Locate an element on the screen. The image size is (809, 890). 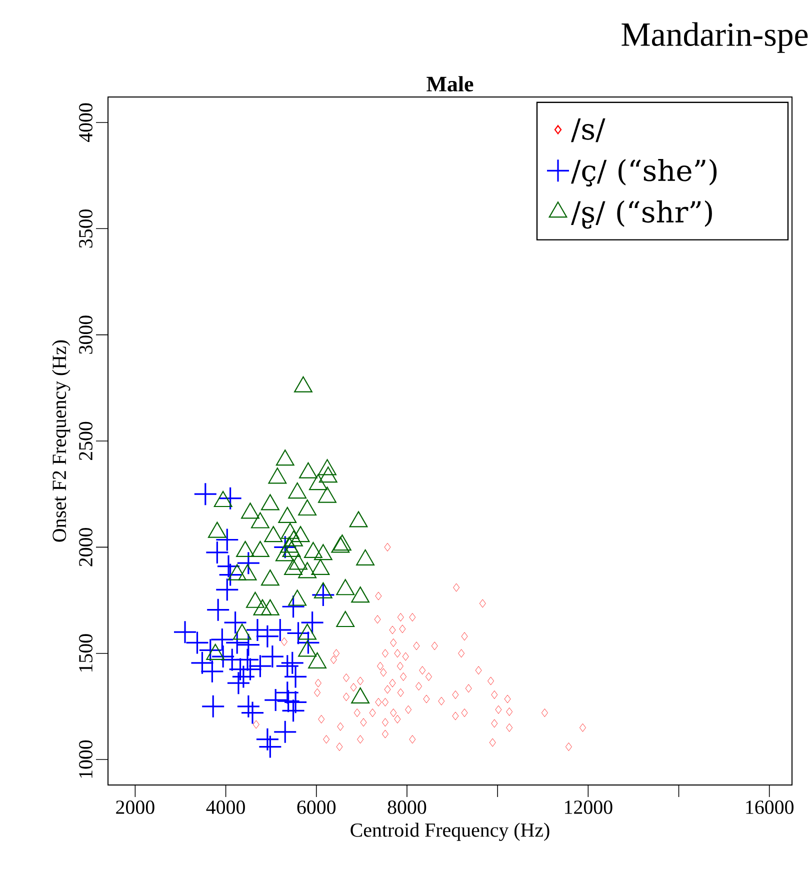
y-tick-label: 1000 is located at coordinates (85, 759).